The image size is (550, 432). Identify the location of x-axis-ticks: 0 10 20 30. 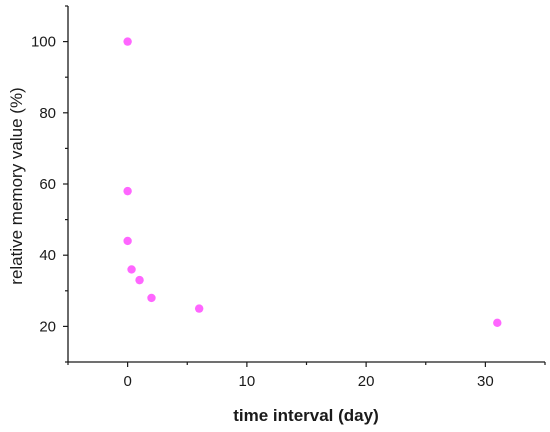
(306, 376).